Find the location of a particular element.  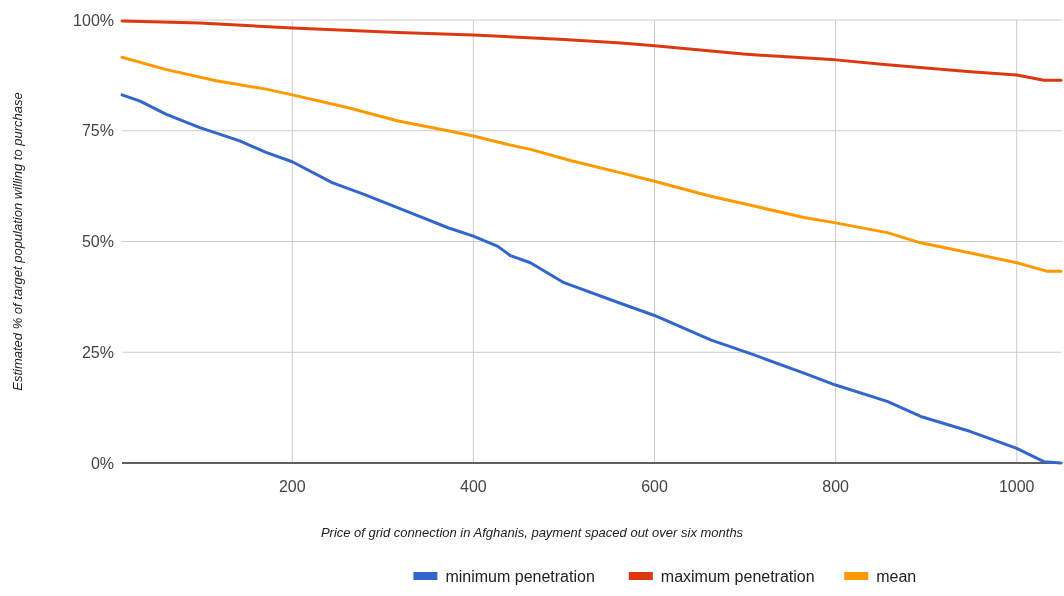

x-tick-label: 1000 is located at coordinates (1016, 486).